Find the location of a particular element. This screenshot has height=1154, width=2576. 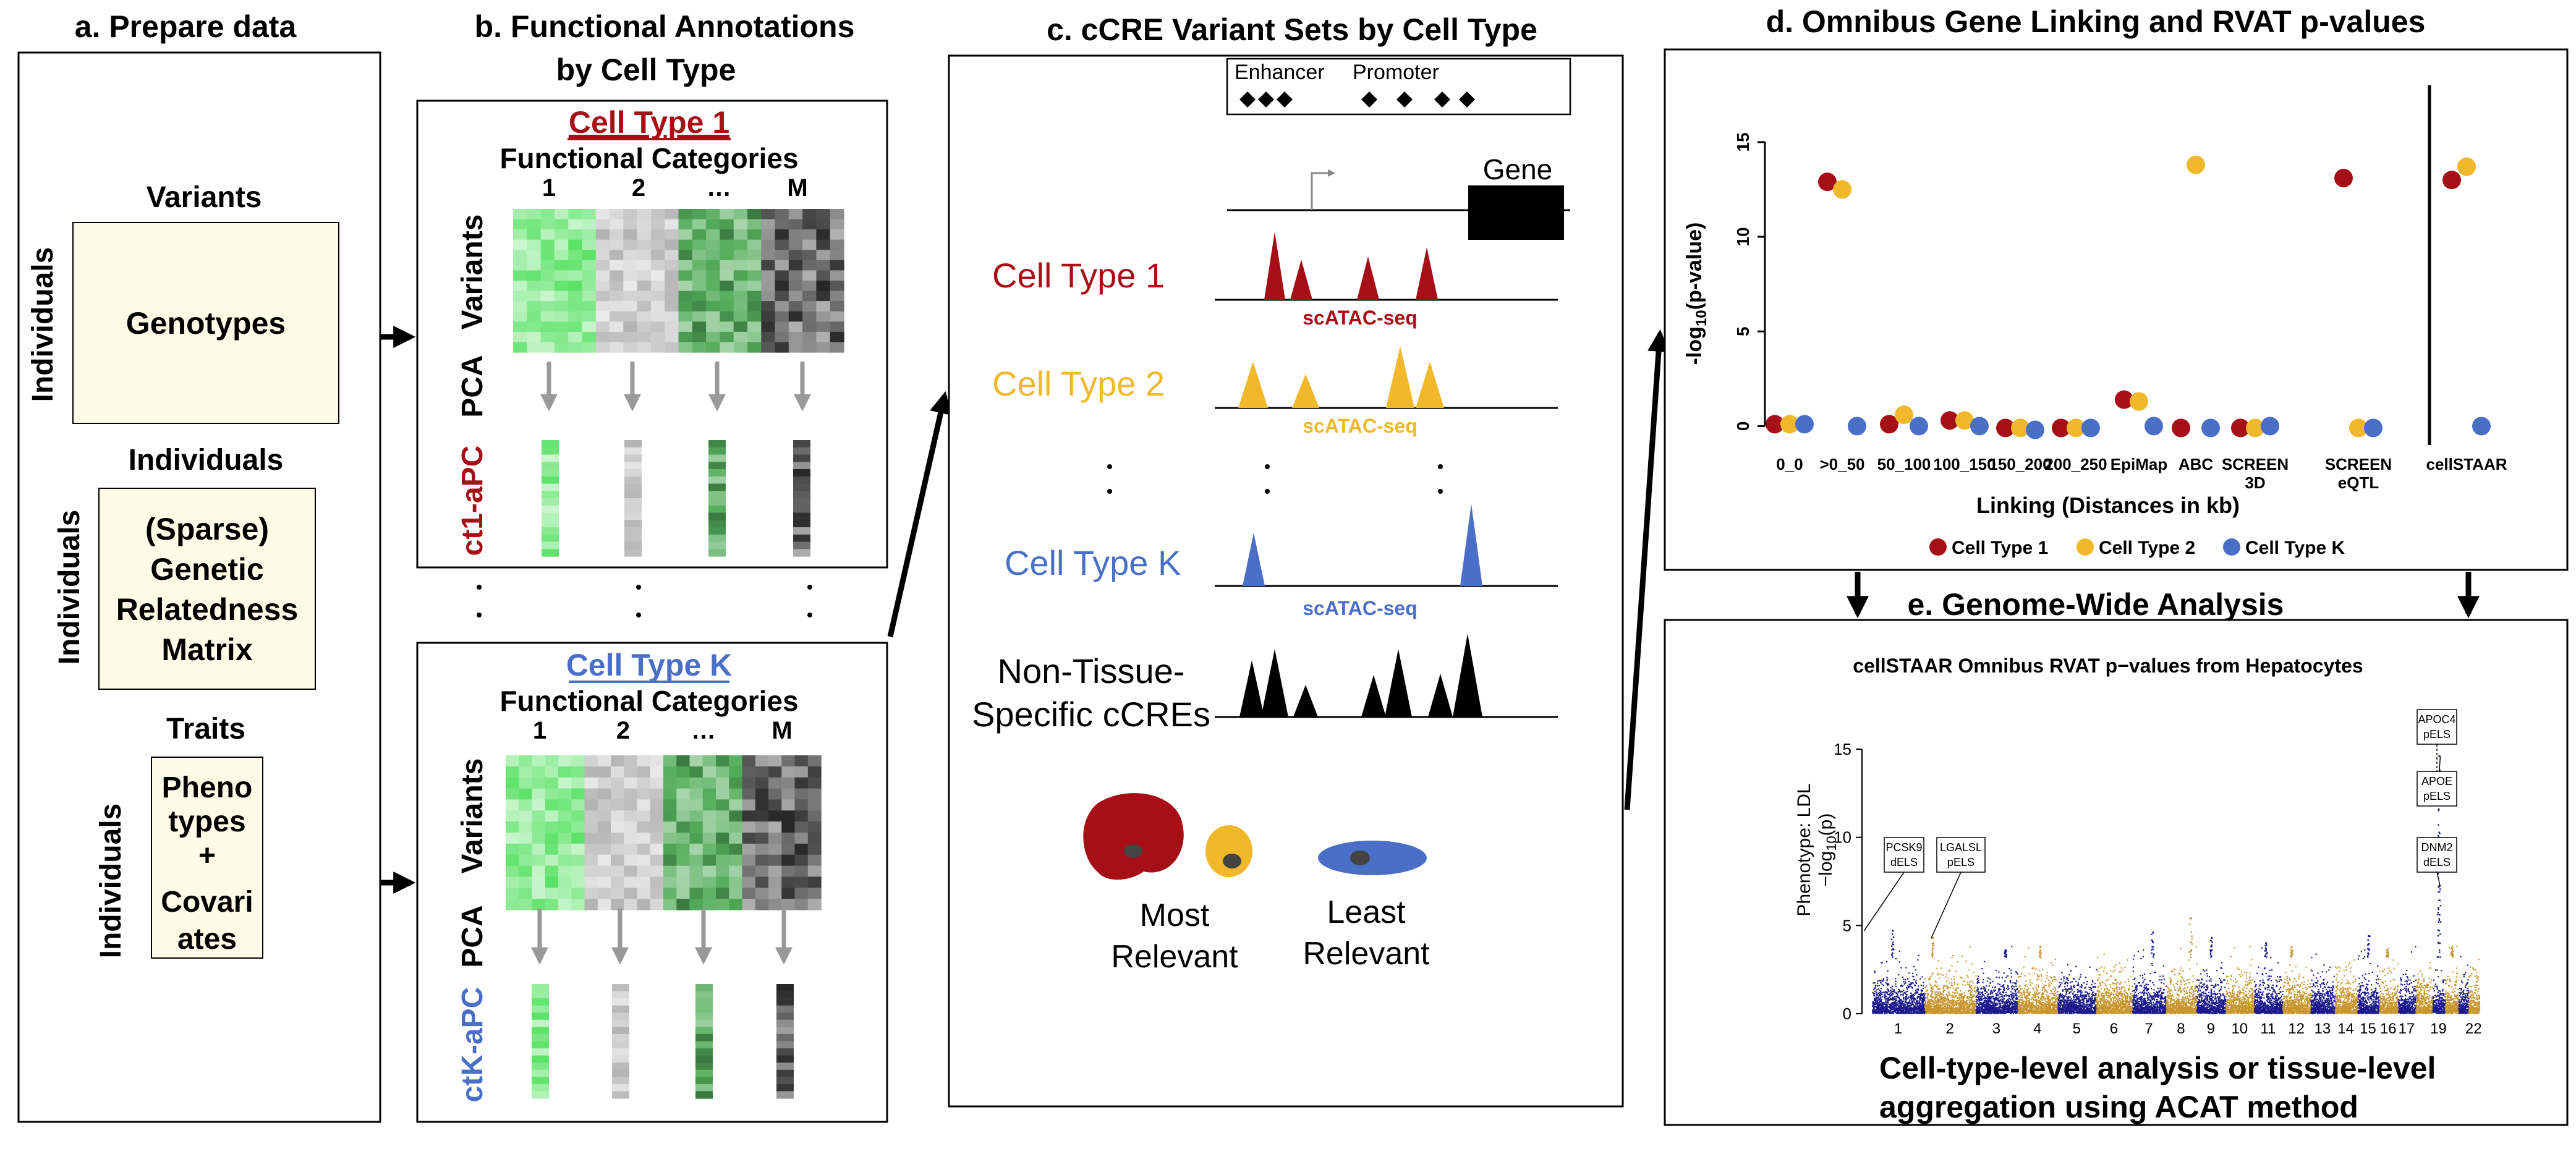

pheno-line-3: + is located at coordinates (207, 855).